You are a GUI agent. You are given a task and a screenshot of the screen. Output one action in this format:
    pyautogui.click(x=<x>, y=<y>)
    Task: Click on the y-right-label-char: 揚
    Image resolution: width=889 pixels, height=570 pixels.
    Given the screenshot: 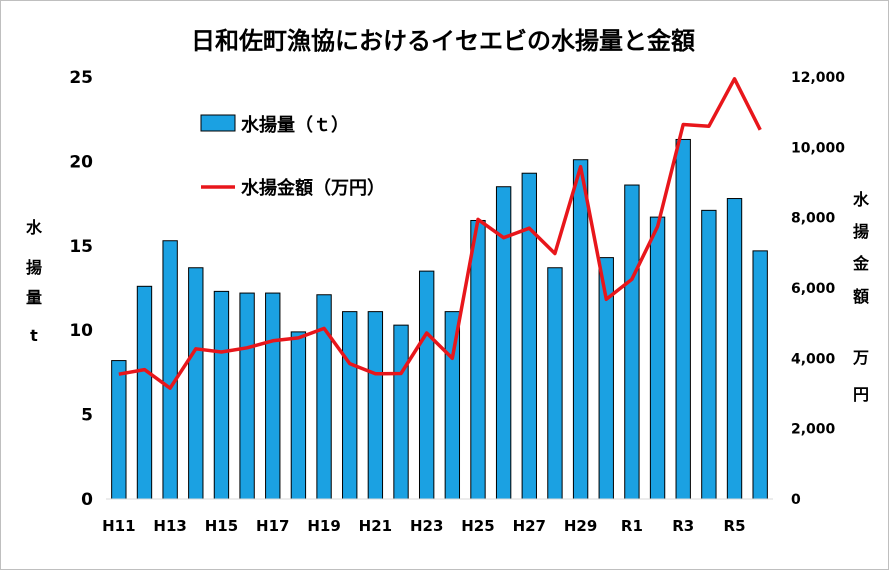 What is the action you would take?
    pyautogui.click(x=861, y=231)
    